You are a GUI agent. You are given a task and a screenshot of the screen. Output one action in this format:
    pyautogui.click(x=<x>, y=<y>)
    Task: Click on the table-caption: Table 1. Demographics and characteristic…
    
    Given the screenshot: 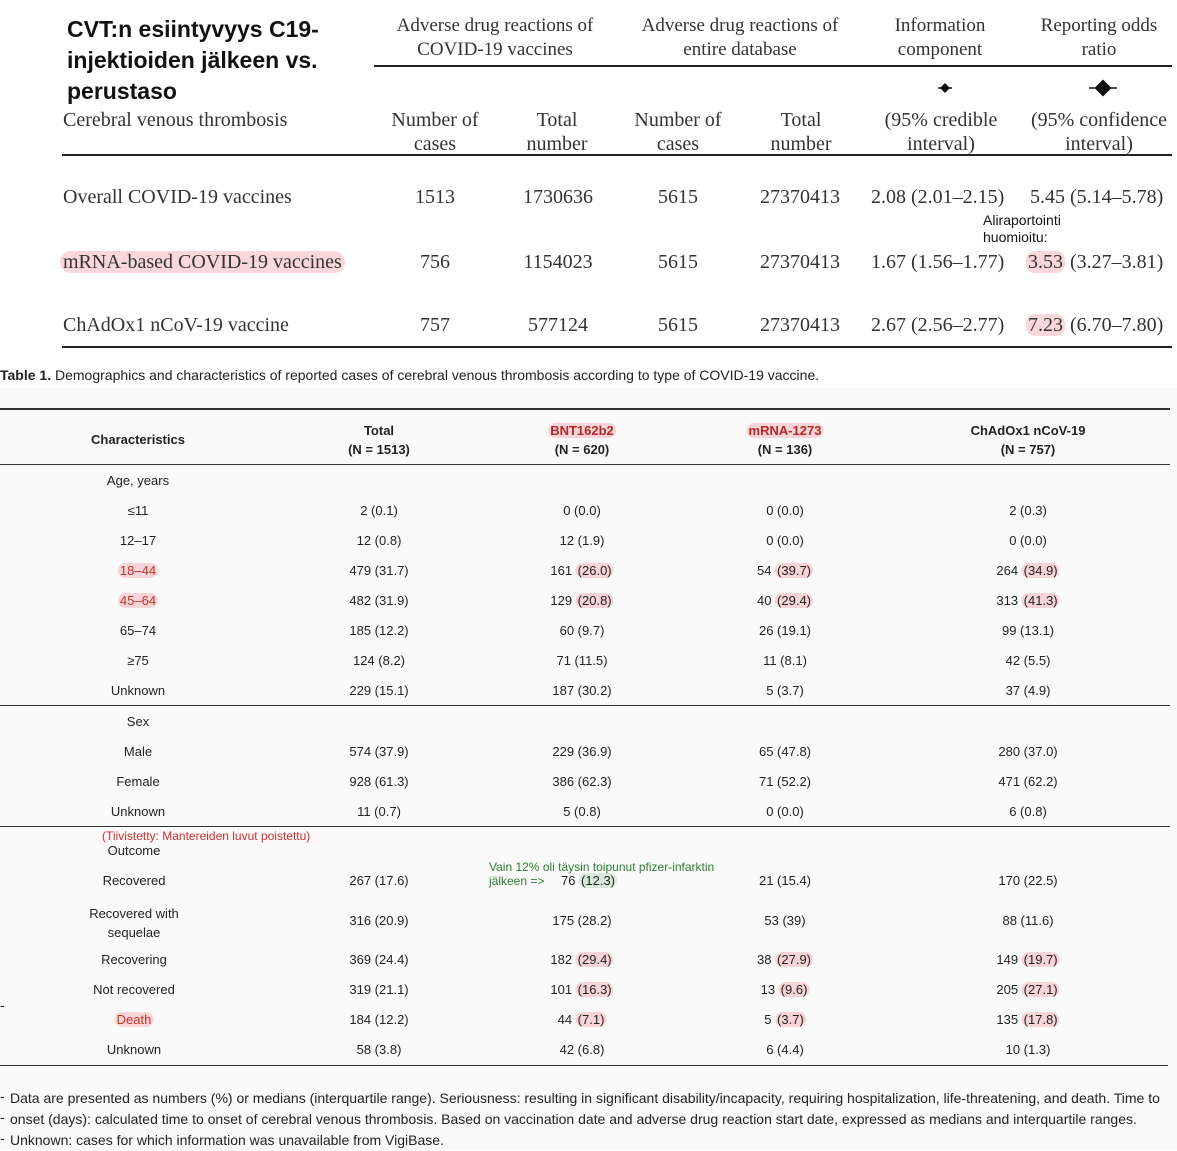 What is the action you would take?
    pyautogui.click(x=410, y=375)
    